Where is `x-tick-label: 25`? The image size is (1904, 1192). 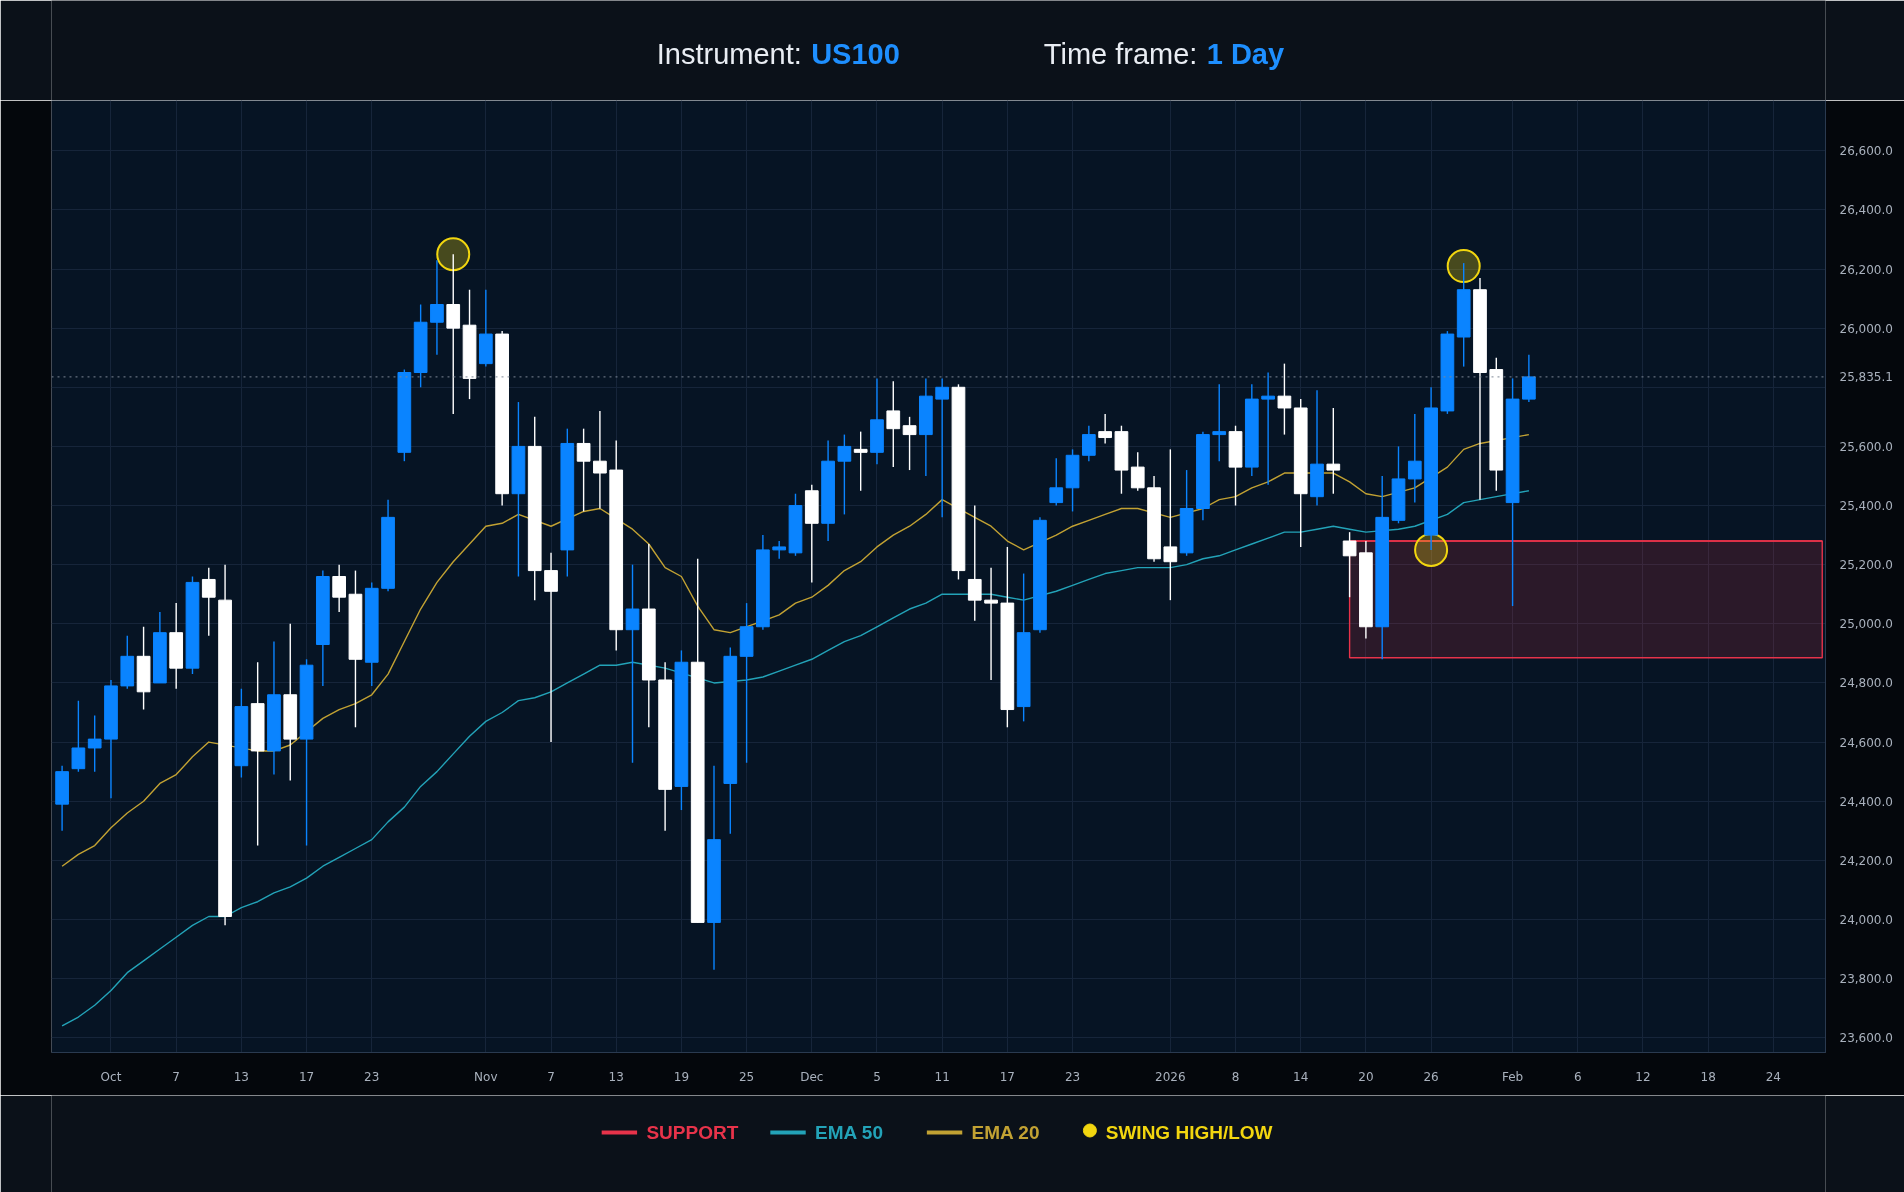 x-tick-label: 25 is located at coordinates (746, 1076).